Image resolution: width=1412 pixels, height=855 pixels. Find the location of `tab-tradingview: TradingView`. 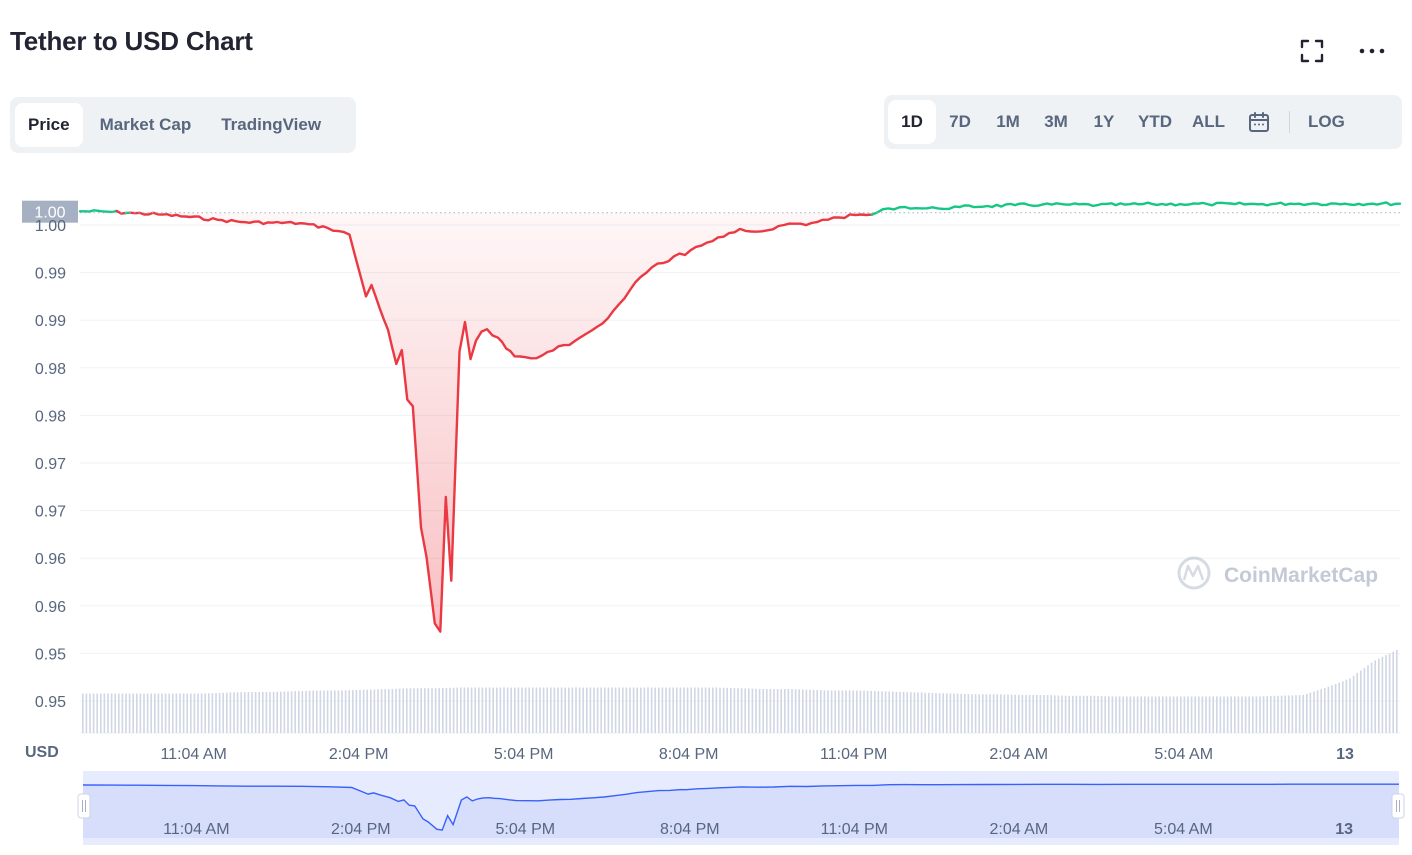

tab-tradingview: TradingView is located at coordinates (271, 124).